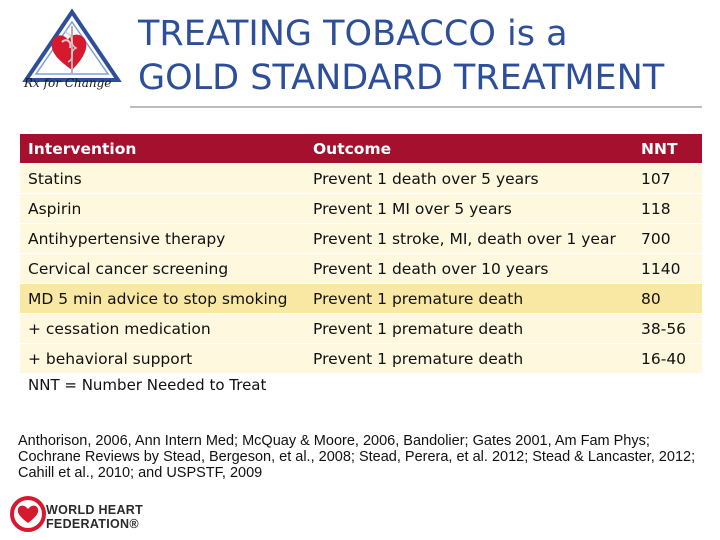 The height and width of the screenshot is (540, 720). What do you see at coordinates (162, 298) in the screenshot?
I see `cell-intervention: MD 5 min advice to stop smoking` at bounding box center [162, 298].